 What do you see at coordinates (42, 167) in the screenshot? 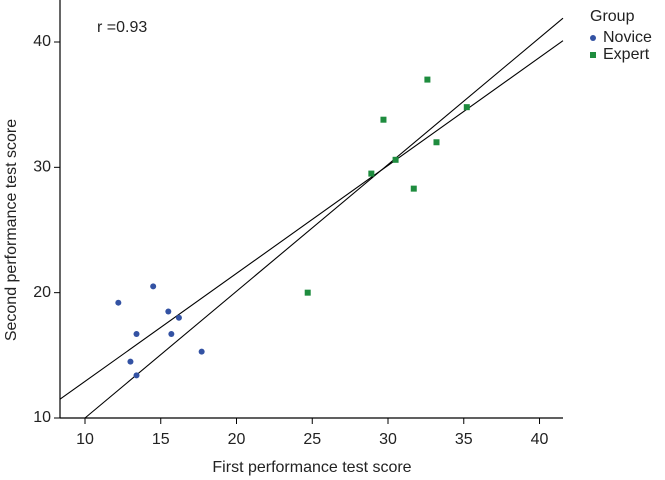
I see `y-tick-label: 30` at bounding box center [42, 167].